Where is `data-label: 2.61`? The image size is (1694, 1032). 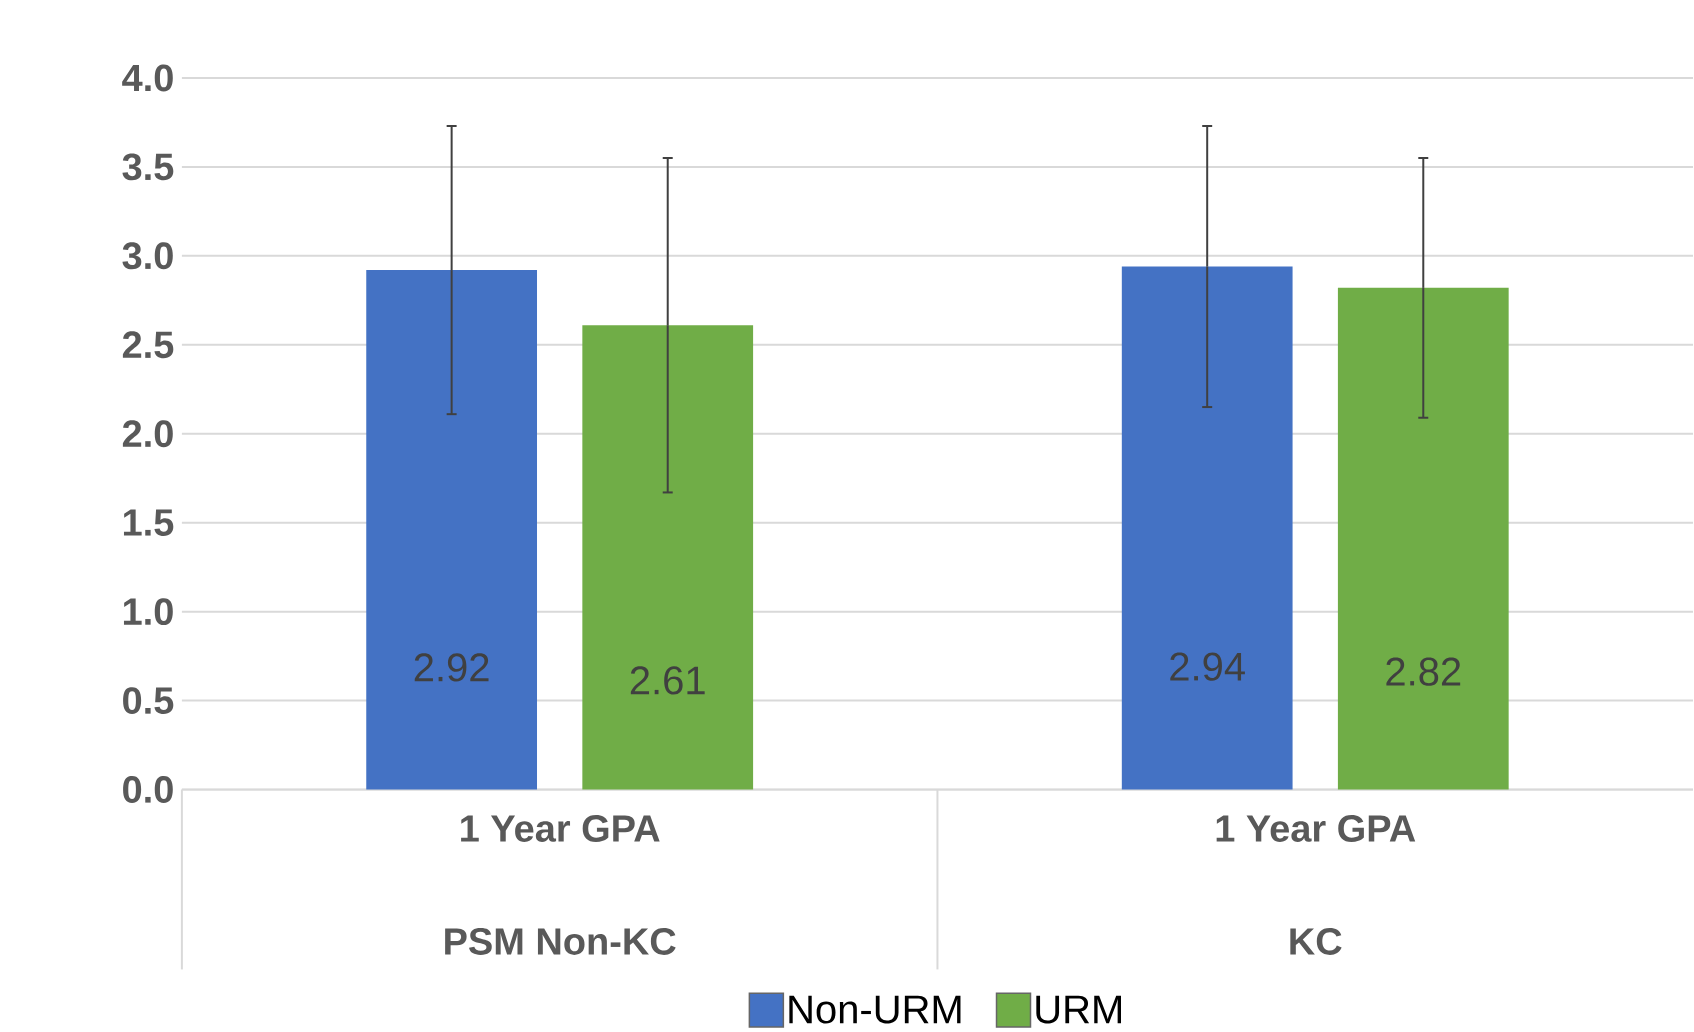 data-label: 2.61 is located at coordinates (667, 680).